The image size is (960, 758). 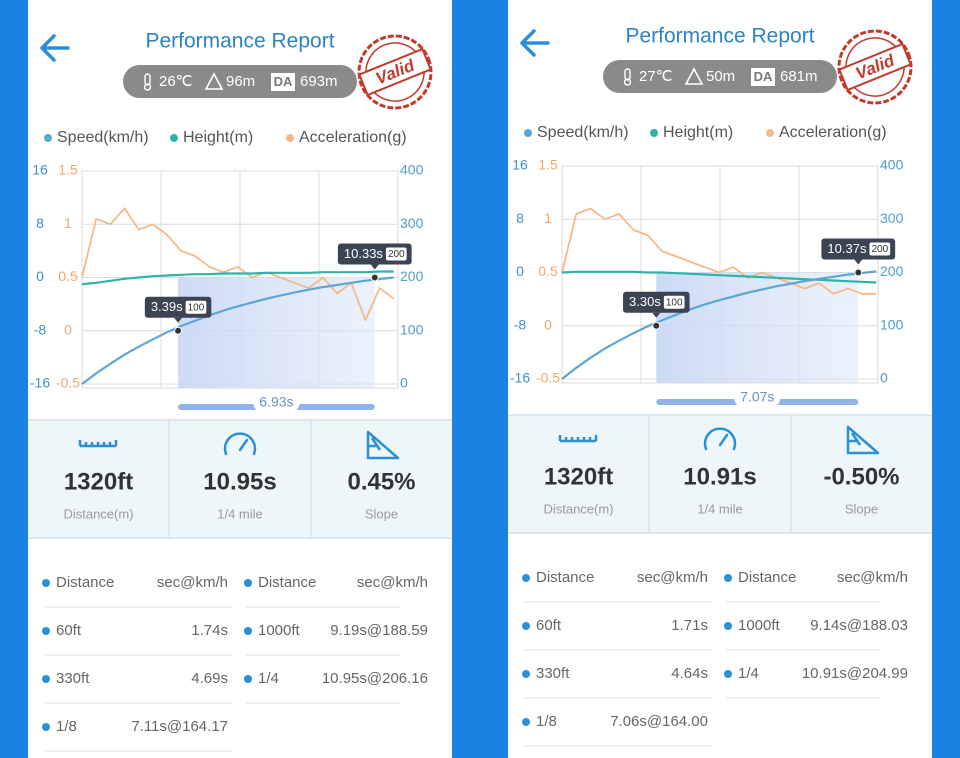 I want to click on valid-stamp: Valid, so click(x=395, y=72).